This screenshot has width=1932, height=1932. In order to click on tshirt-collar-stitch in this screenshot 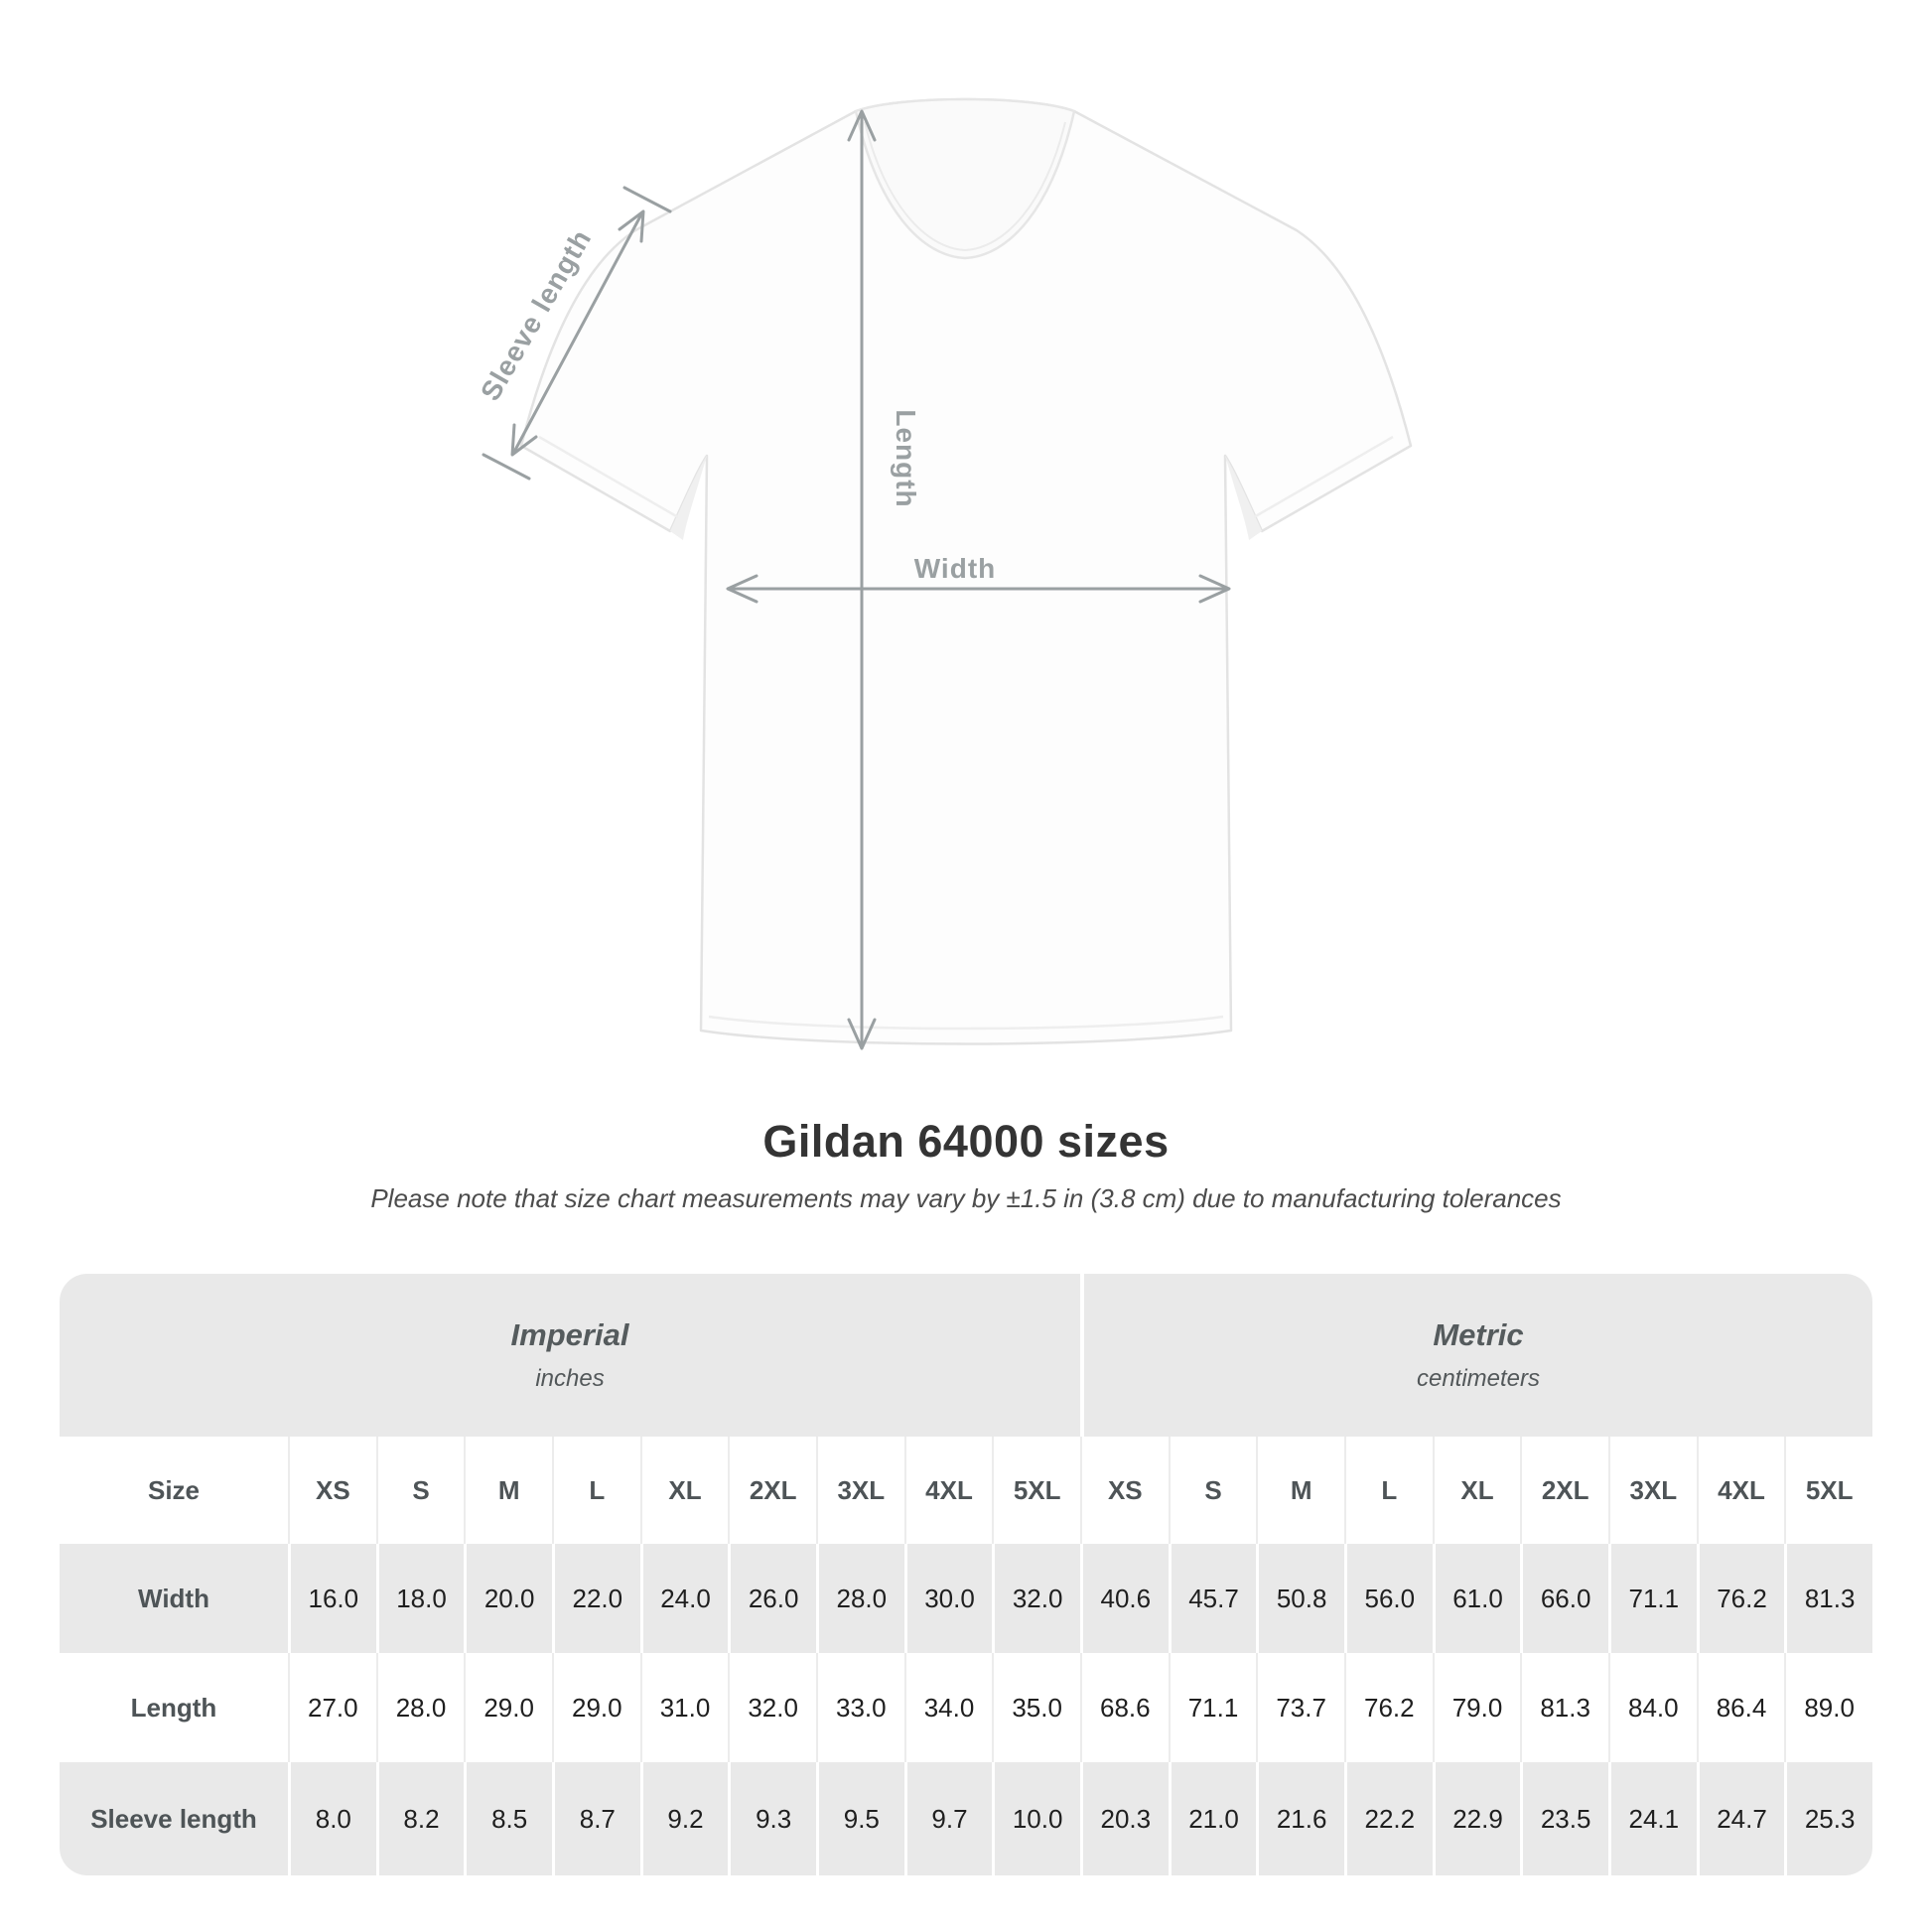, I will do `click(965, 186)`.